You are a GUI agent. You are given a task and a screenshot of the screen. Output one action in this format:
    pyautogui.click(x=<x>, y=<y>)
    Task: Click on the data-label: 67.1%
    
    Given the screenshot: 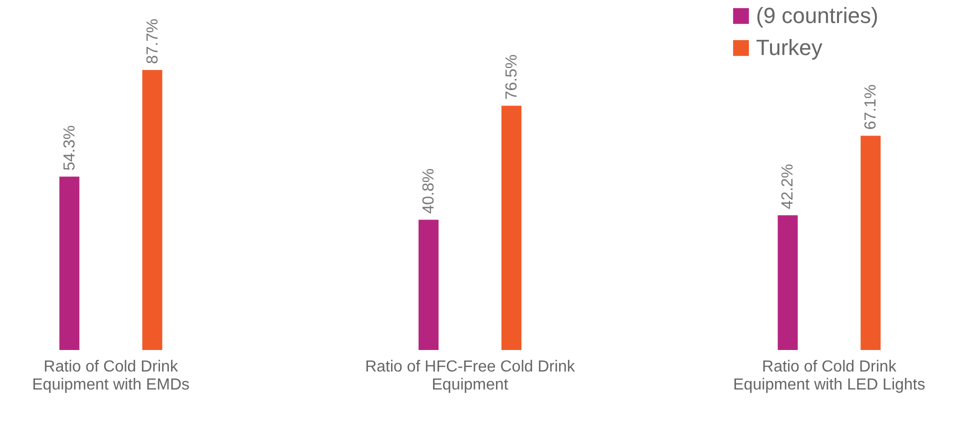 What is the action you would take?
    pyautogui.click(x=871, y=107)
    